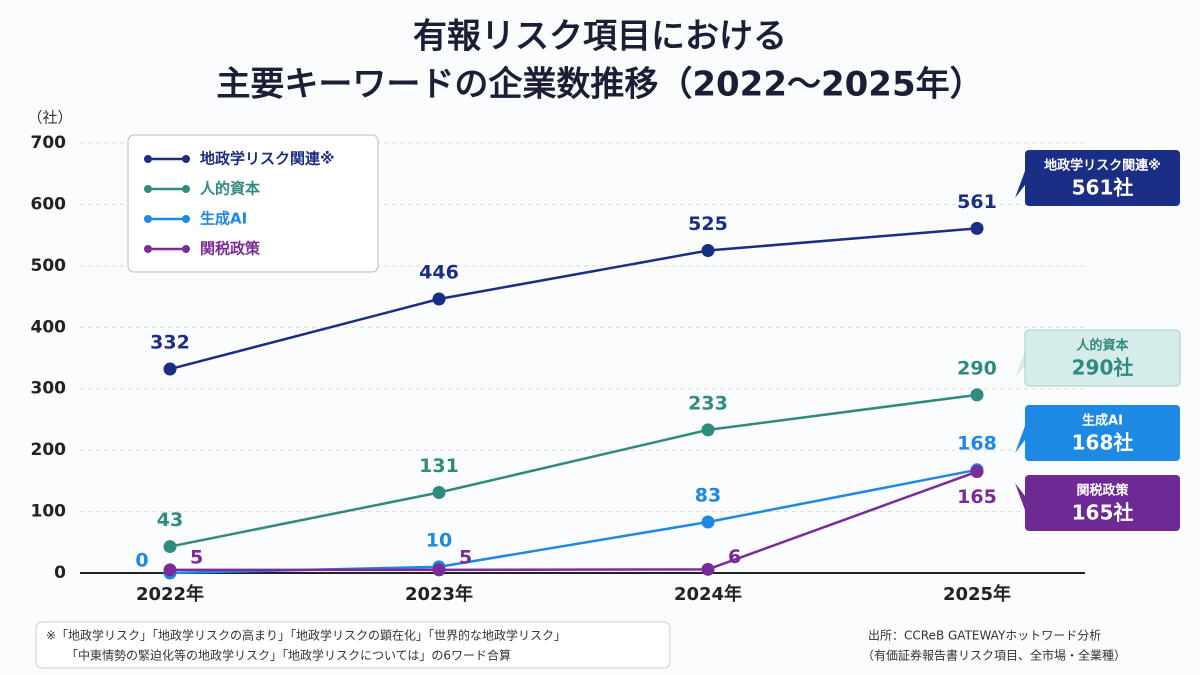  Describe the element at coordinates (734, 557) in the screenshot. I see `data-label: 6` at that location.